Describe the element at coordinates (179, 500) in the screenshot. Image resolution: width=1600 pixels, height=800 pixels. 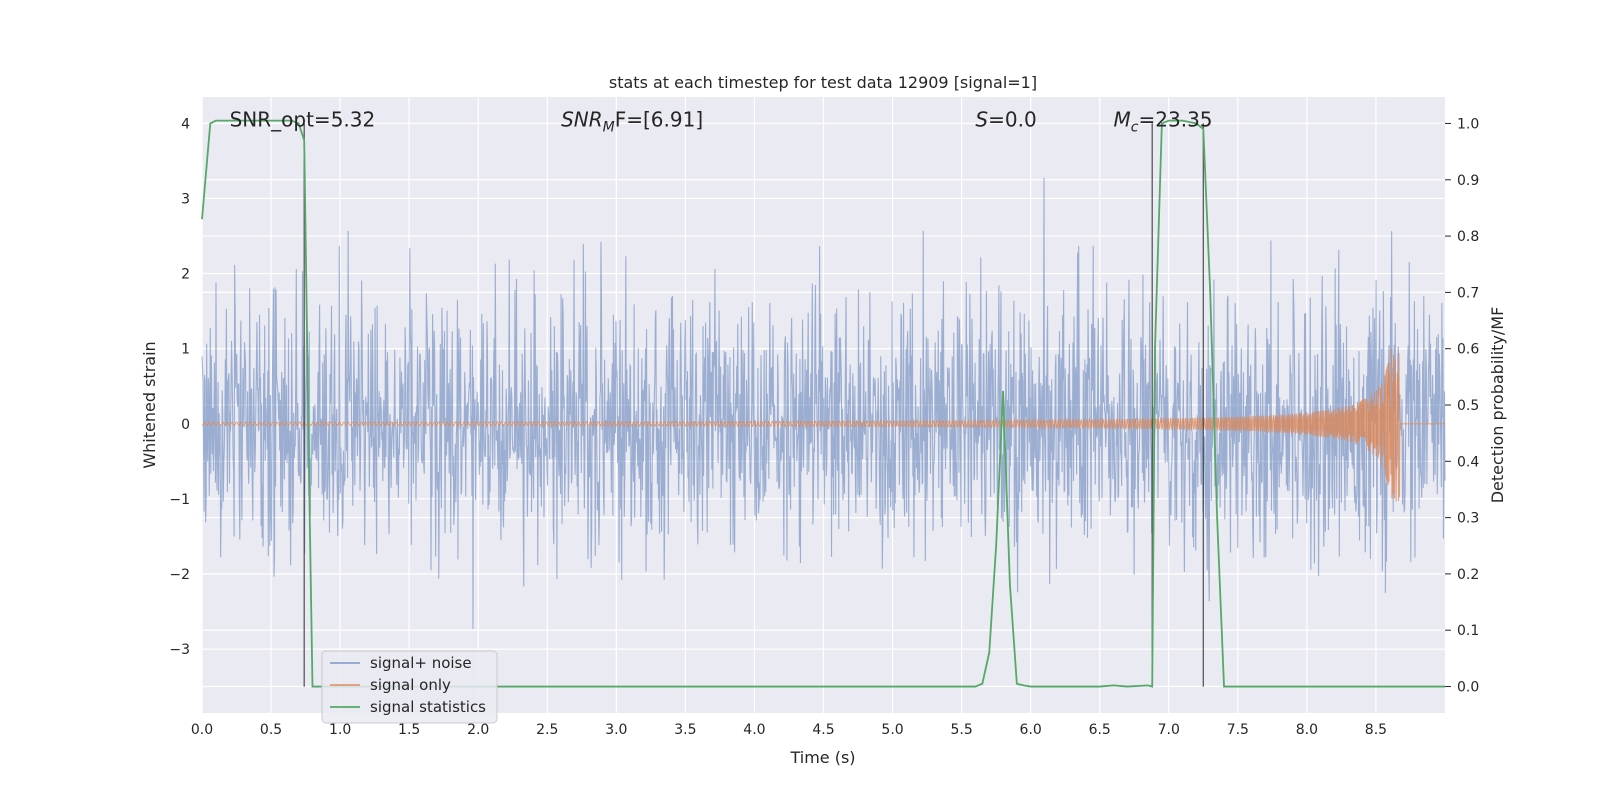
I see `y-tick-label: −1` at that location.